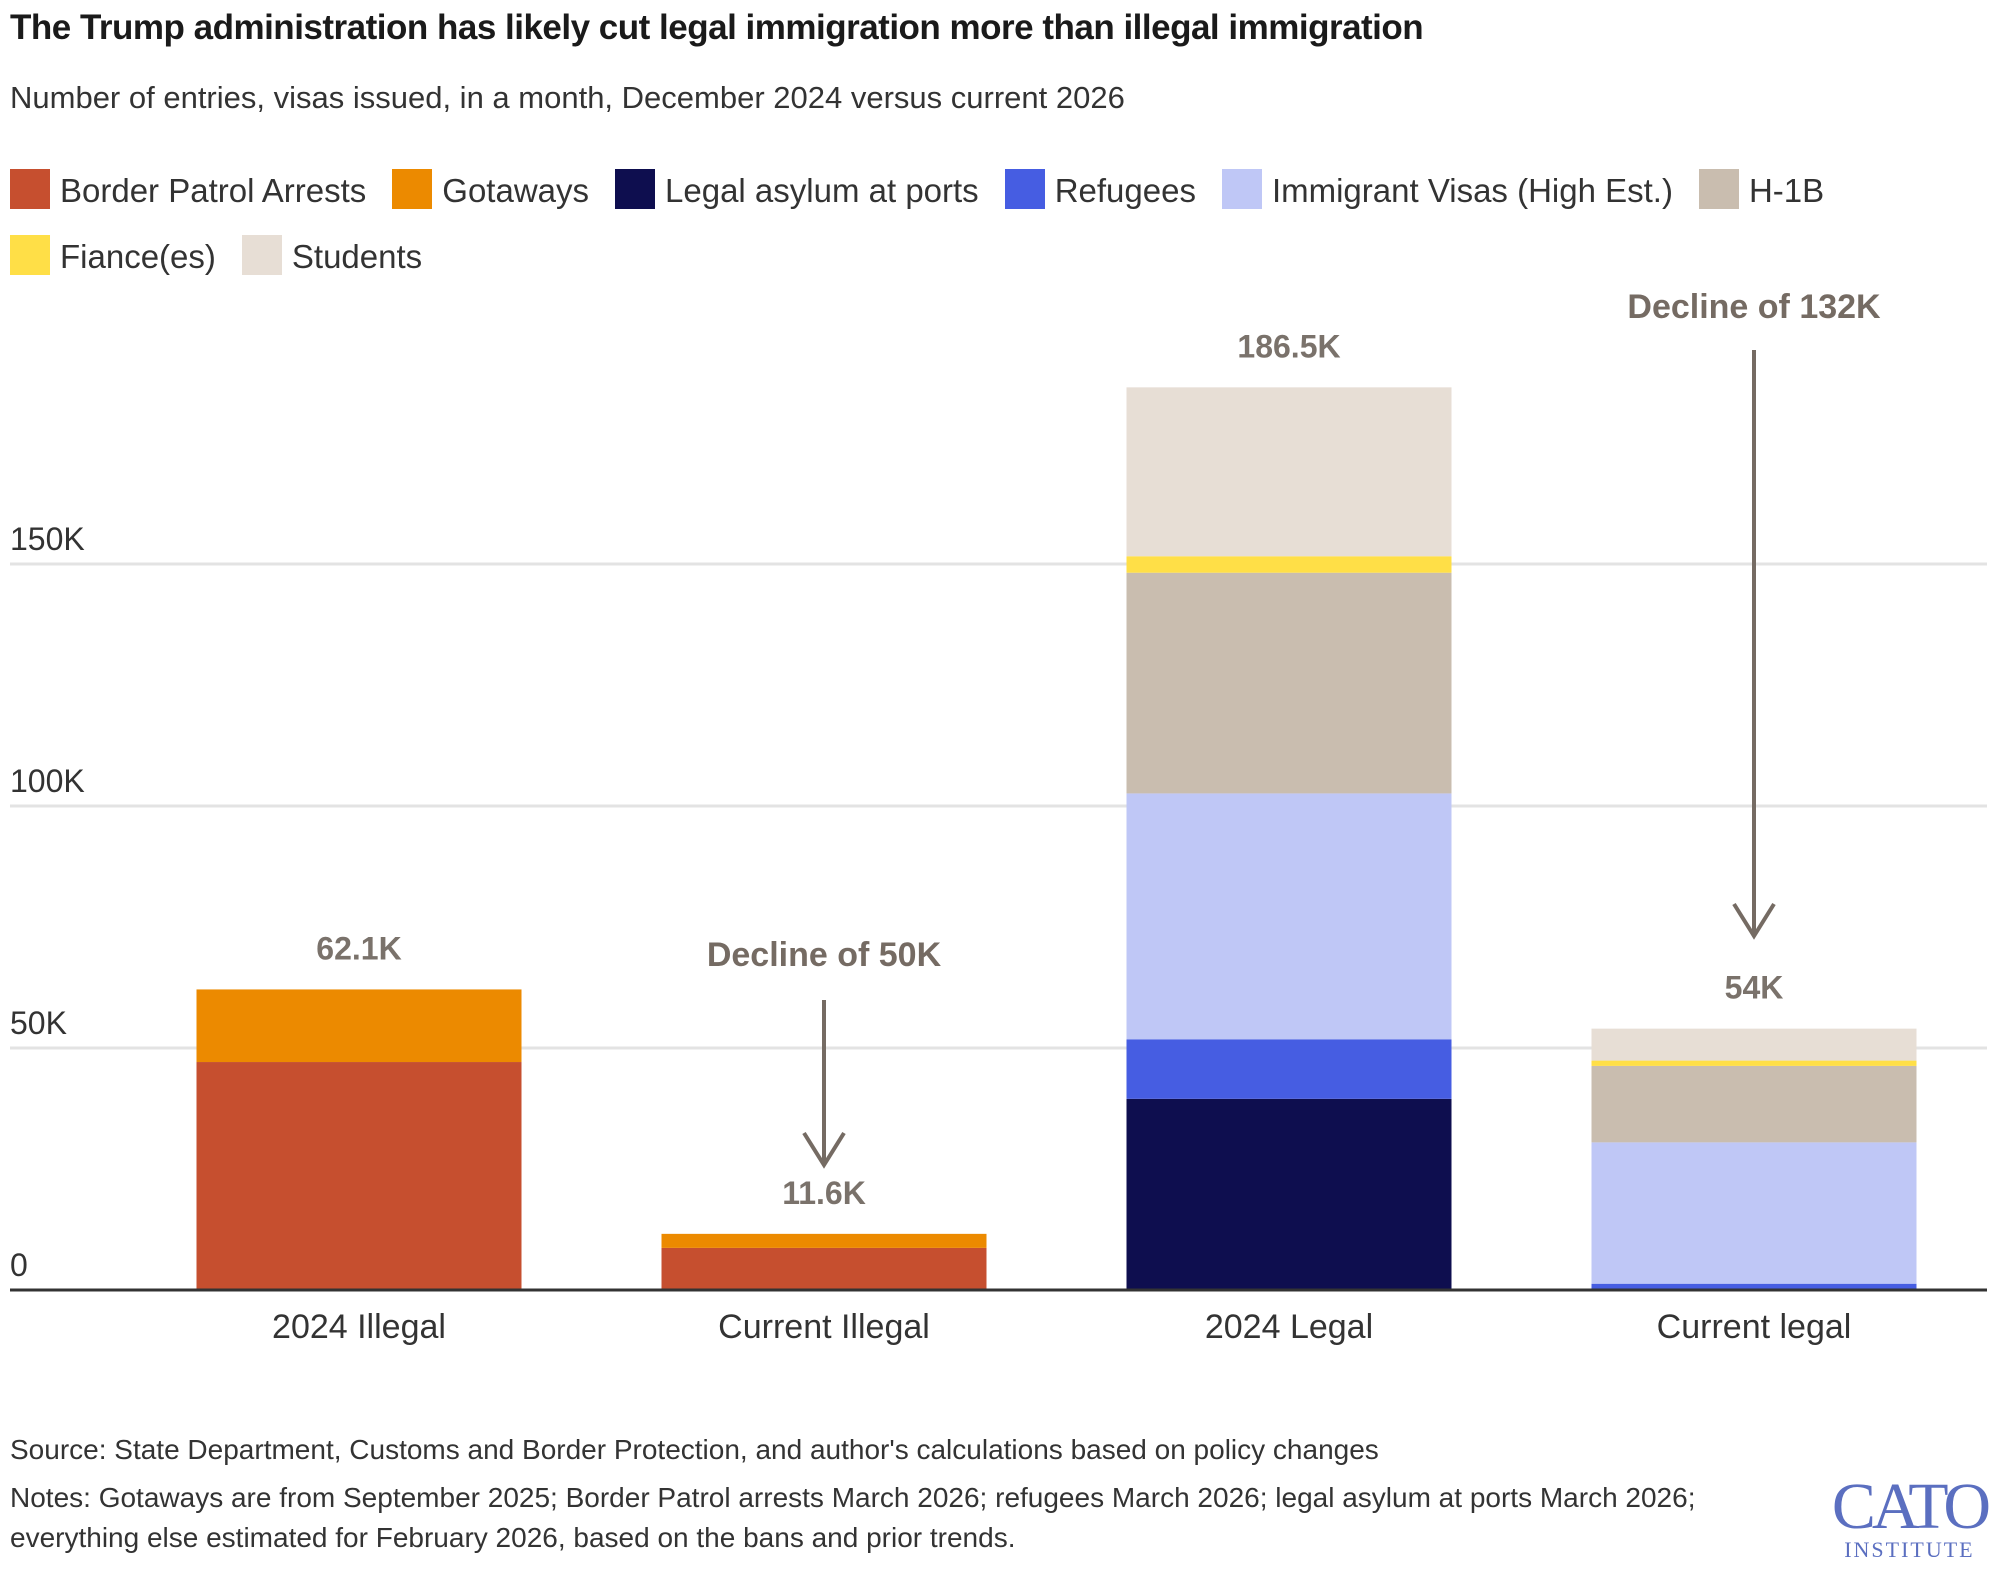 Image resolution: width=1997 pixels, height=1577 pixels. I want to click on x-tick-label: Current legal, so click(1754, 1327).